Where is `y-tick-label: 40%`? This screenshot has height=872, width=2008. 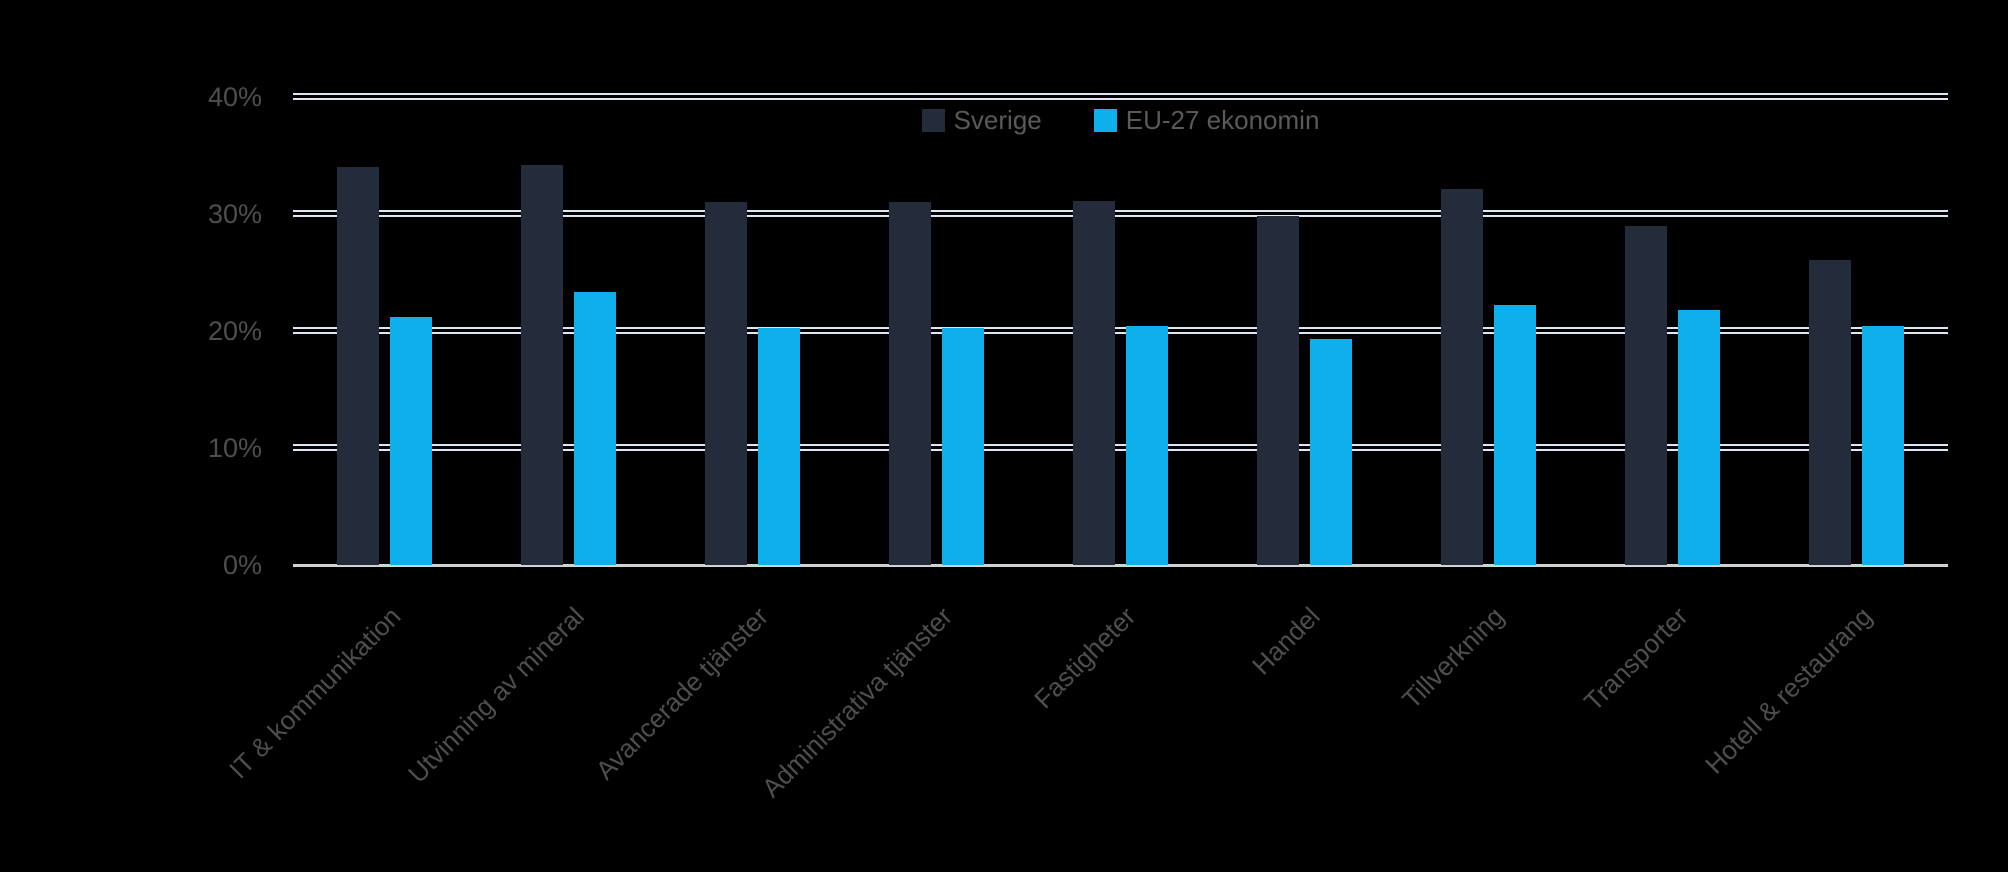 y-tick-label: 40% is located at coordinates (234, 97).